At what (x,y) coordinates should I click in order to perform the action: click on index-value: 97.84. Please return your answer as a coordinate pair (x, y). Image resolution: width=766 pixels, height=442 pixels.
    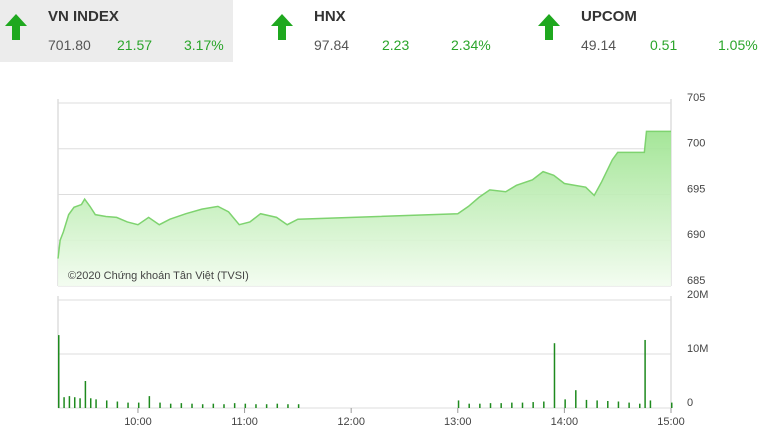
    Looking at the image, I should click on (332, 45).